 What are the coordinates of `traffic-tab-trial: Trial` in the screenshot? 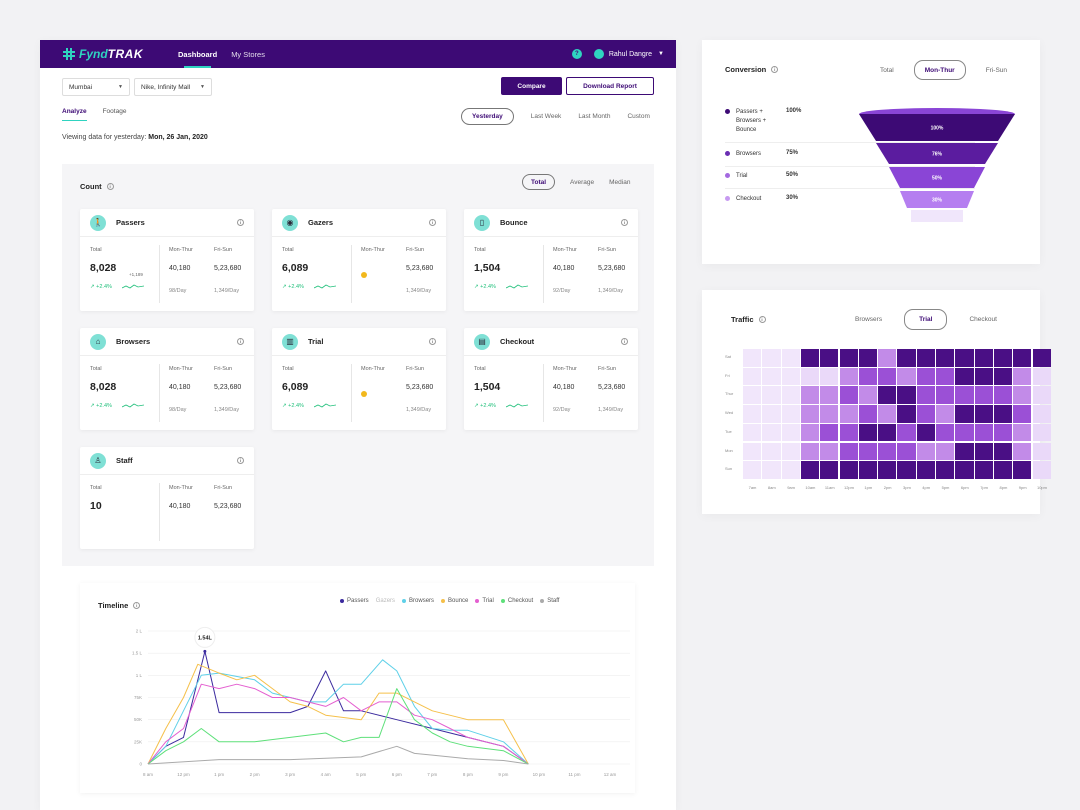 It's located at (926, 319).